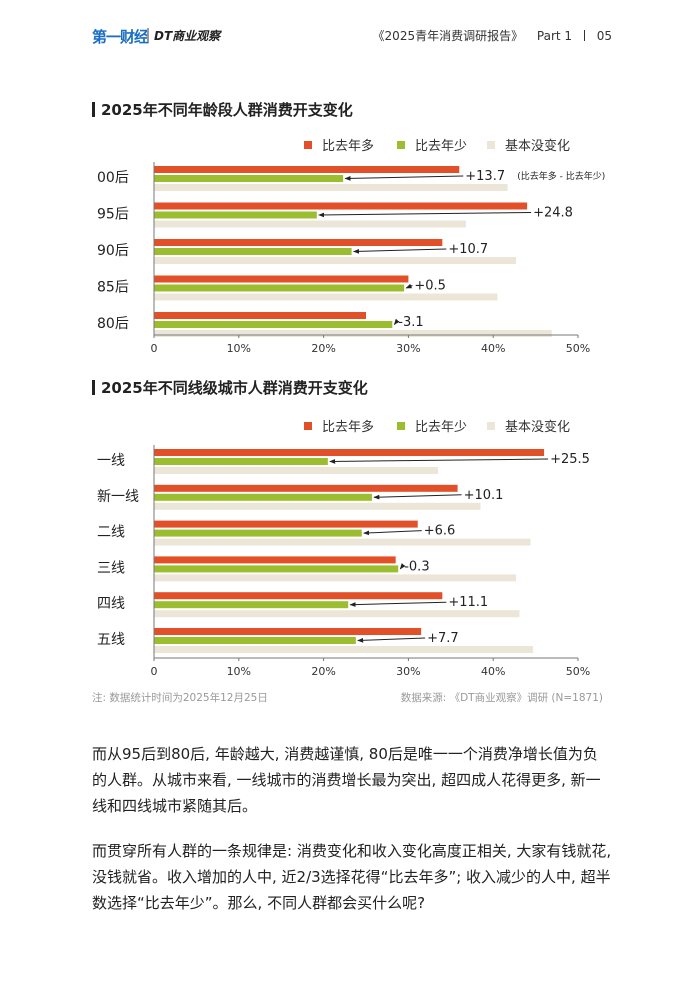 The height and width of the screenshot is (983, 699). What do you see at coordinates (501, 698) in the screenshot?
I see `data-source-note: 数据来源: 《DT商业观察》调研 (N=1871)` at bounding box center [501, 698].